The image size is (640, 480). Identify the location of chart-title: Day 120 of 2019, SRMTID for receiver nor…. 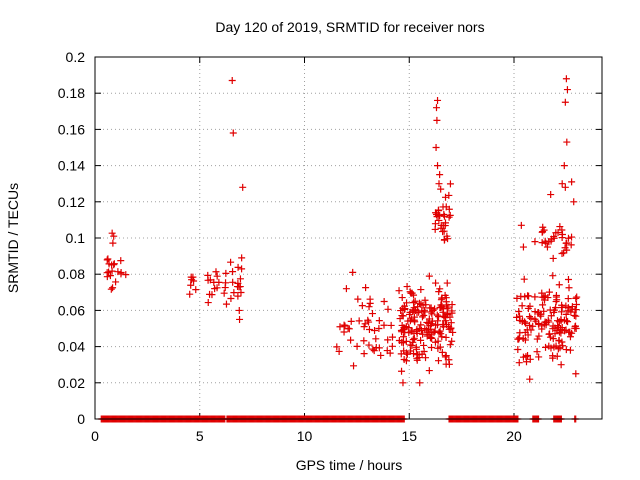
(349, 27).